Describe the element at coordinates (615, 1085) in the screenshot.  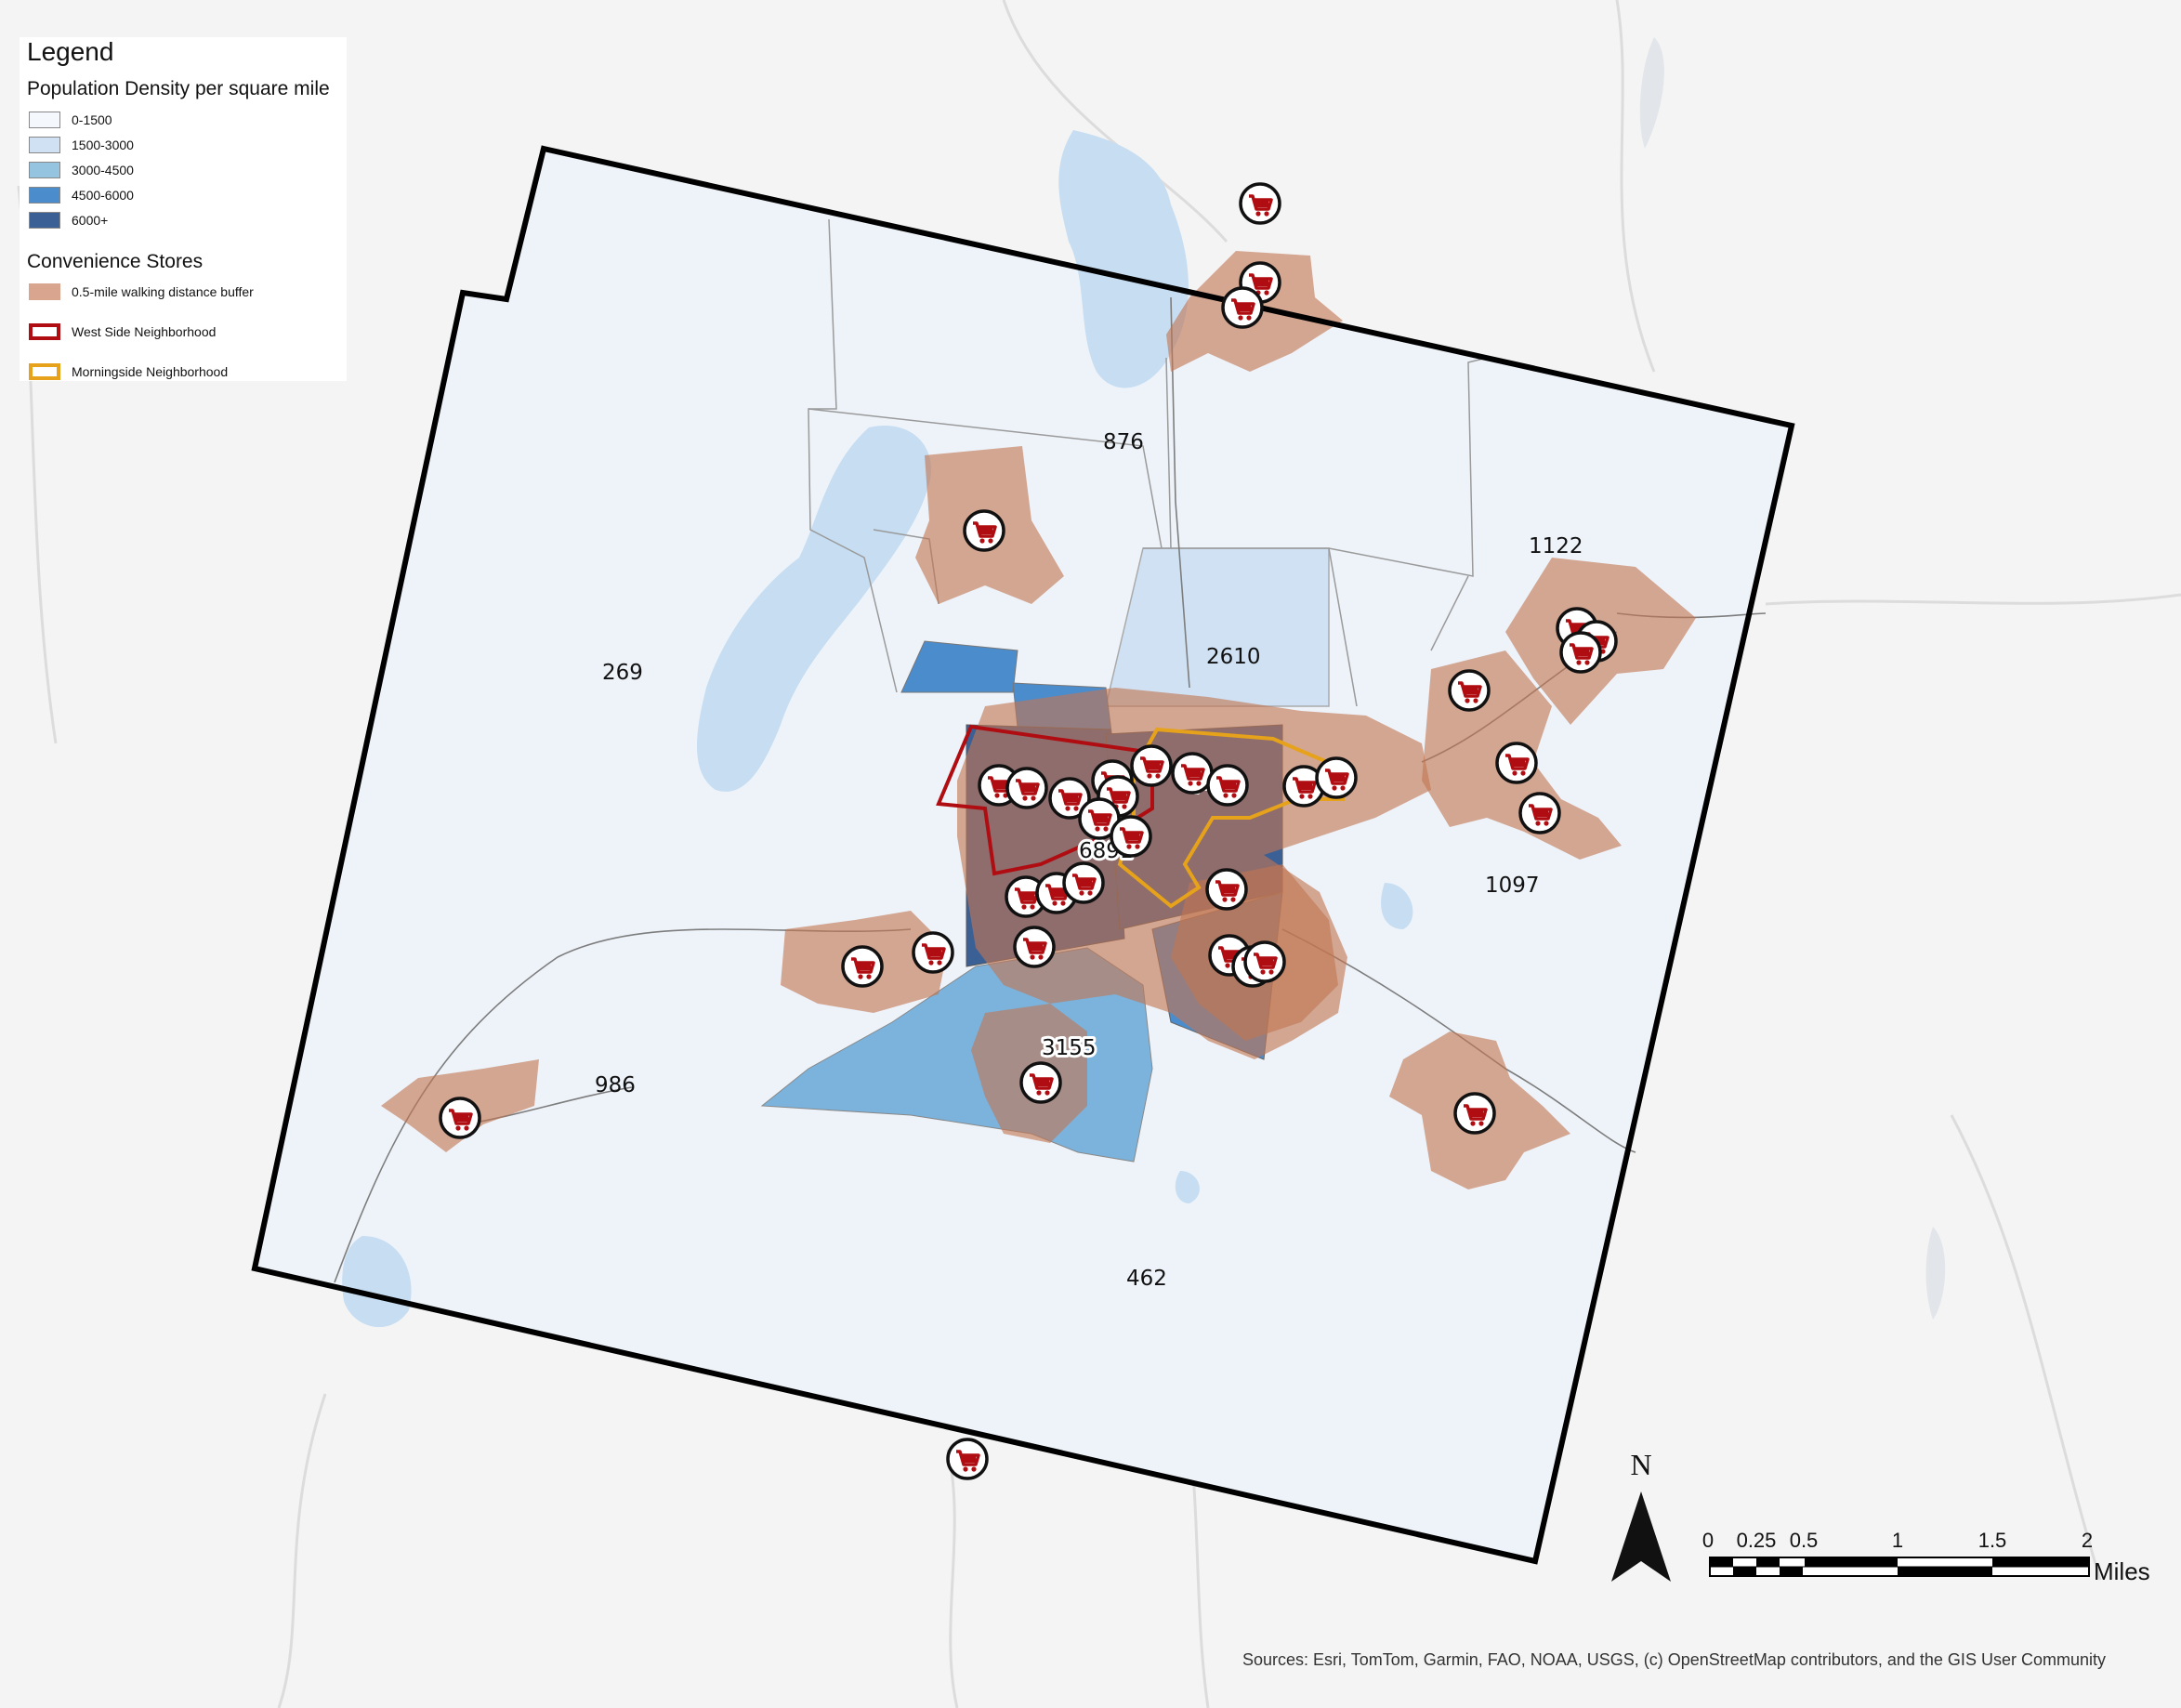
I see `density-label: 986` at that location.